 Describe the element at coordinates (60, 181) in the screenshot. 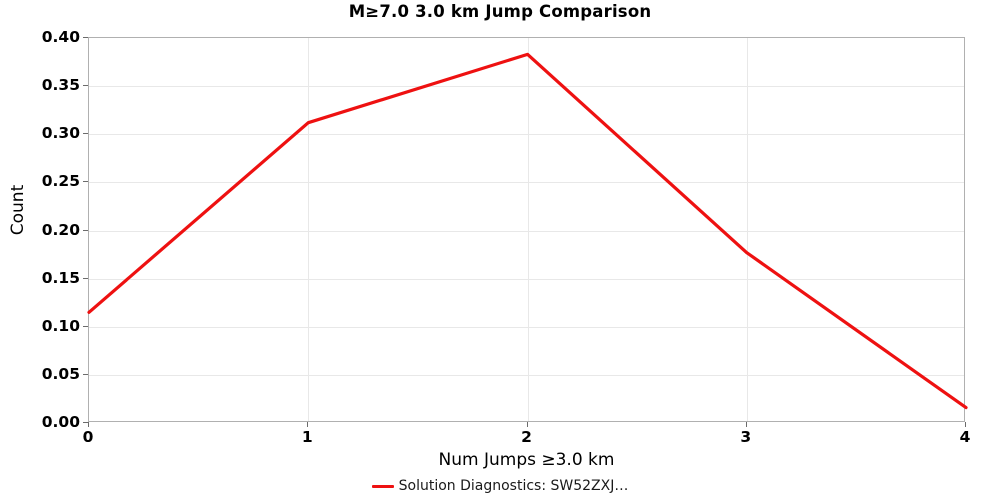

I see `y-tick-label: 0.25` at that location.